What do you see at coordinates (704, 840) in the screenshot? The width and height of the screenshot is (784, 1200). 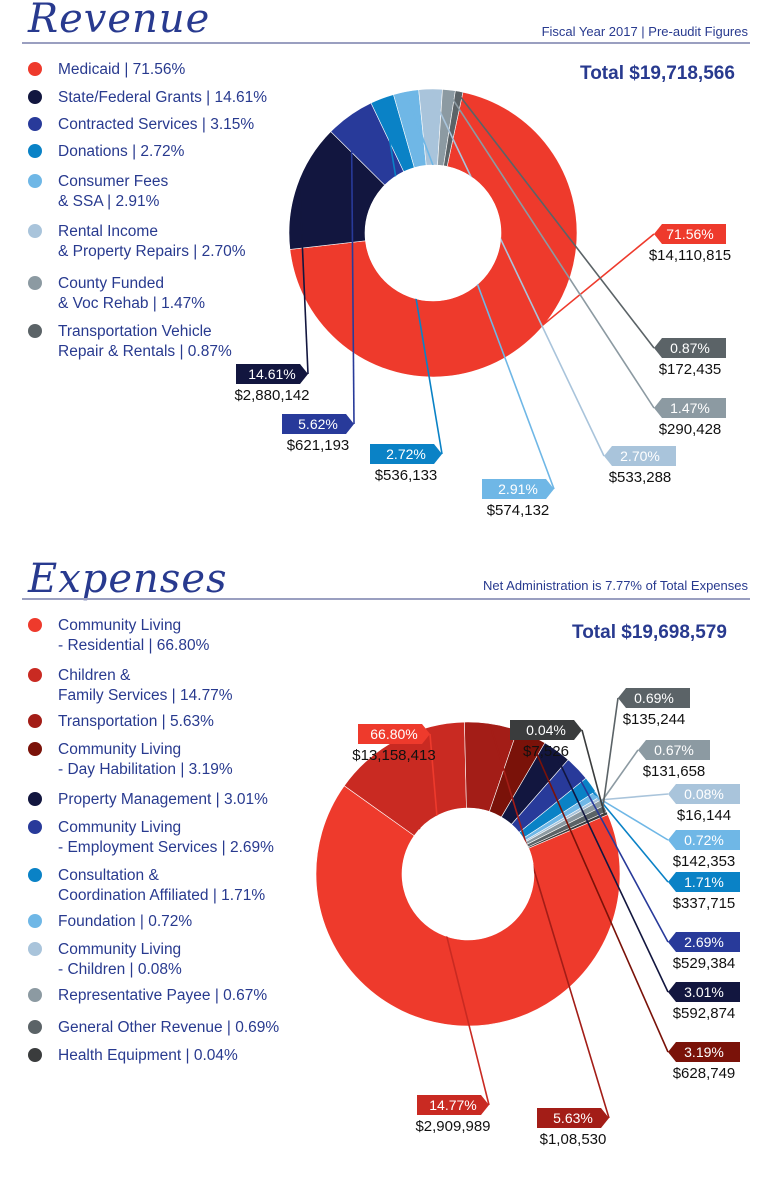 I see `expenses-callout-percent: 0.72%` at bounding box center [704, 840].